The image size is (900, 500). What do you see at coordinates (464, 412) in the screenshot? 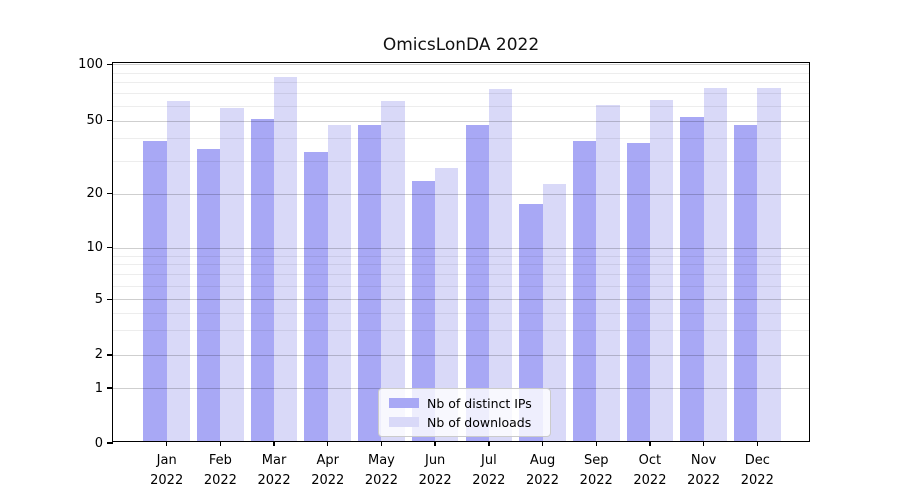
I see `legend: Nb of distinct IPs Nb of downloads` at bounding box center [464, 412].